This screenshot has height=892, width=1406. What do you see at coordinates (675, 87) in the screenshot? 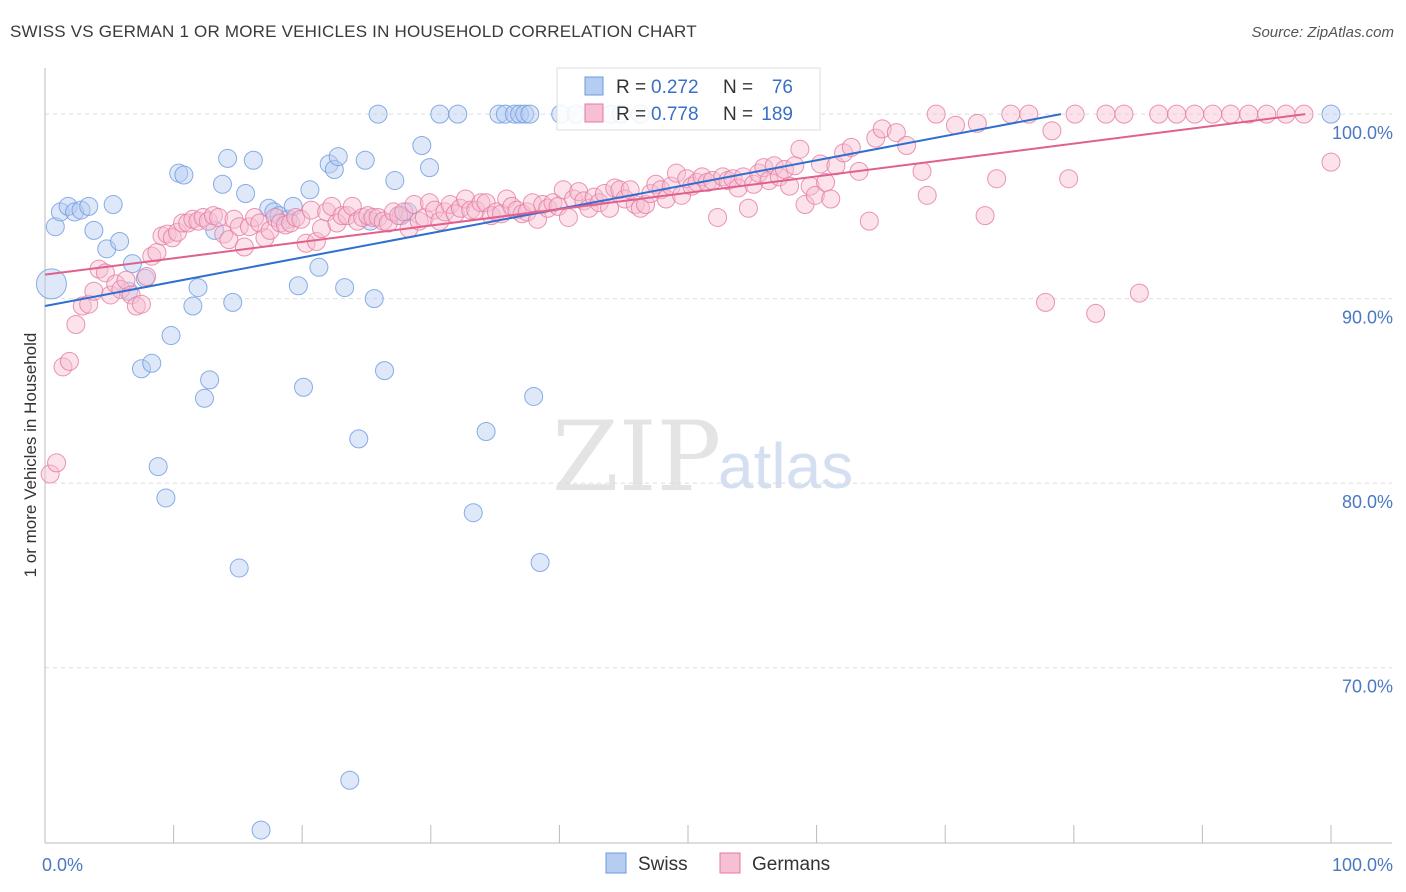
I see `stats-r-value: 0.272` at bounding box center [675, 87].